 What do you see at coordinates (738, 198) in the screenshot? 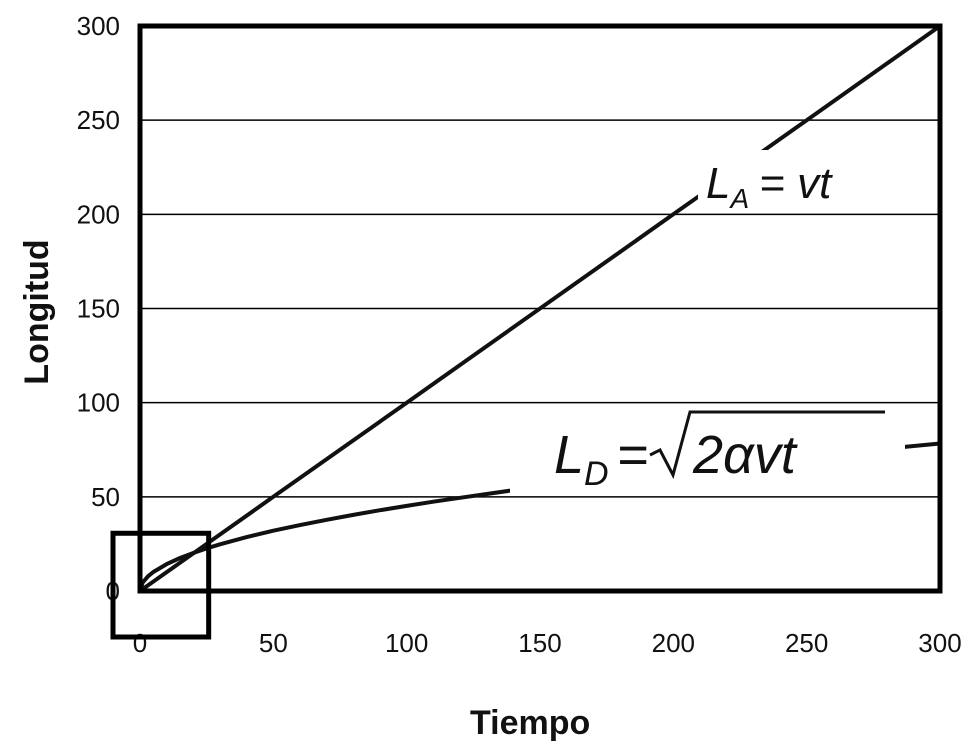
I see `la-subscript: A` at bounding box center [738, 198].